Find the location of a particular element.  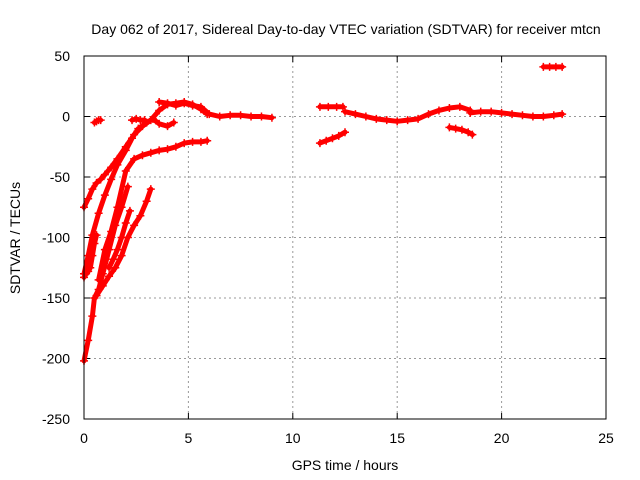

series-s9 is located at coordinates (97, 121).